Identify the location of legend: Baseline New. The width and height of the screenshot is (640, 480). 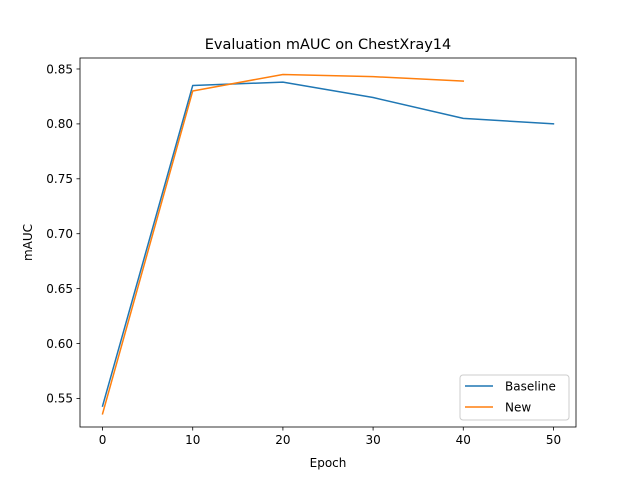
(514, 397).